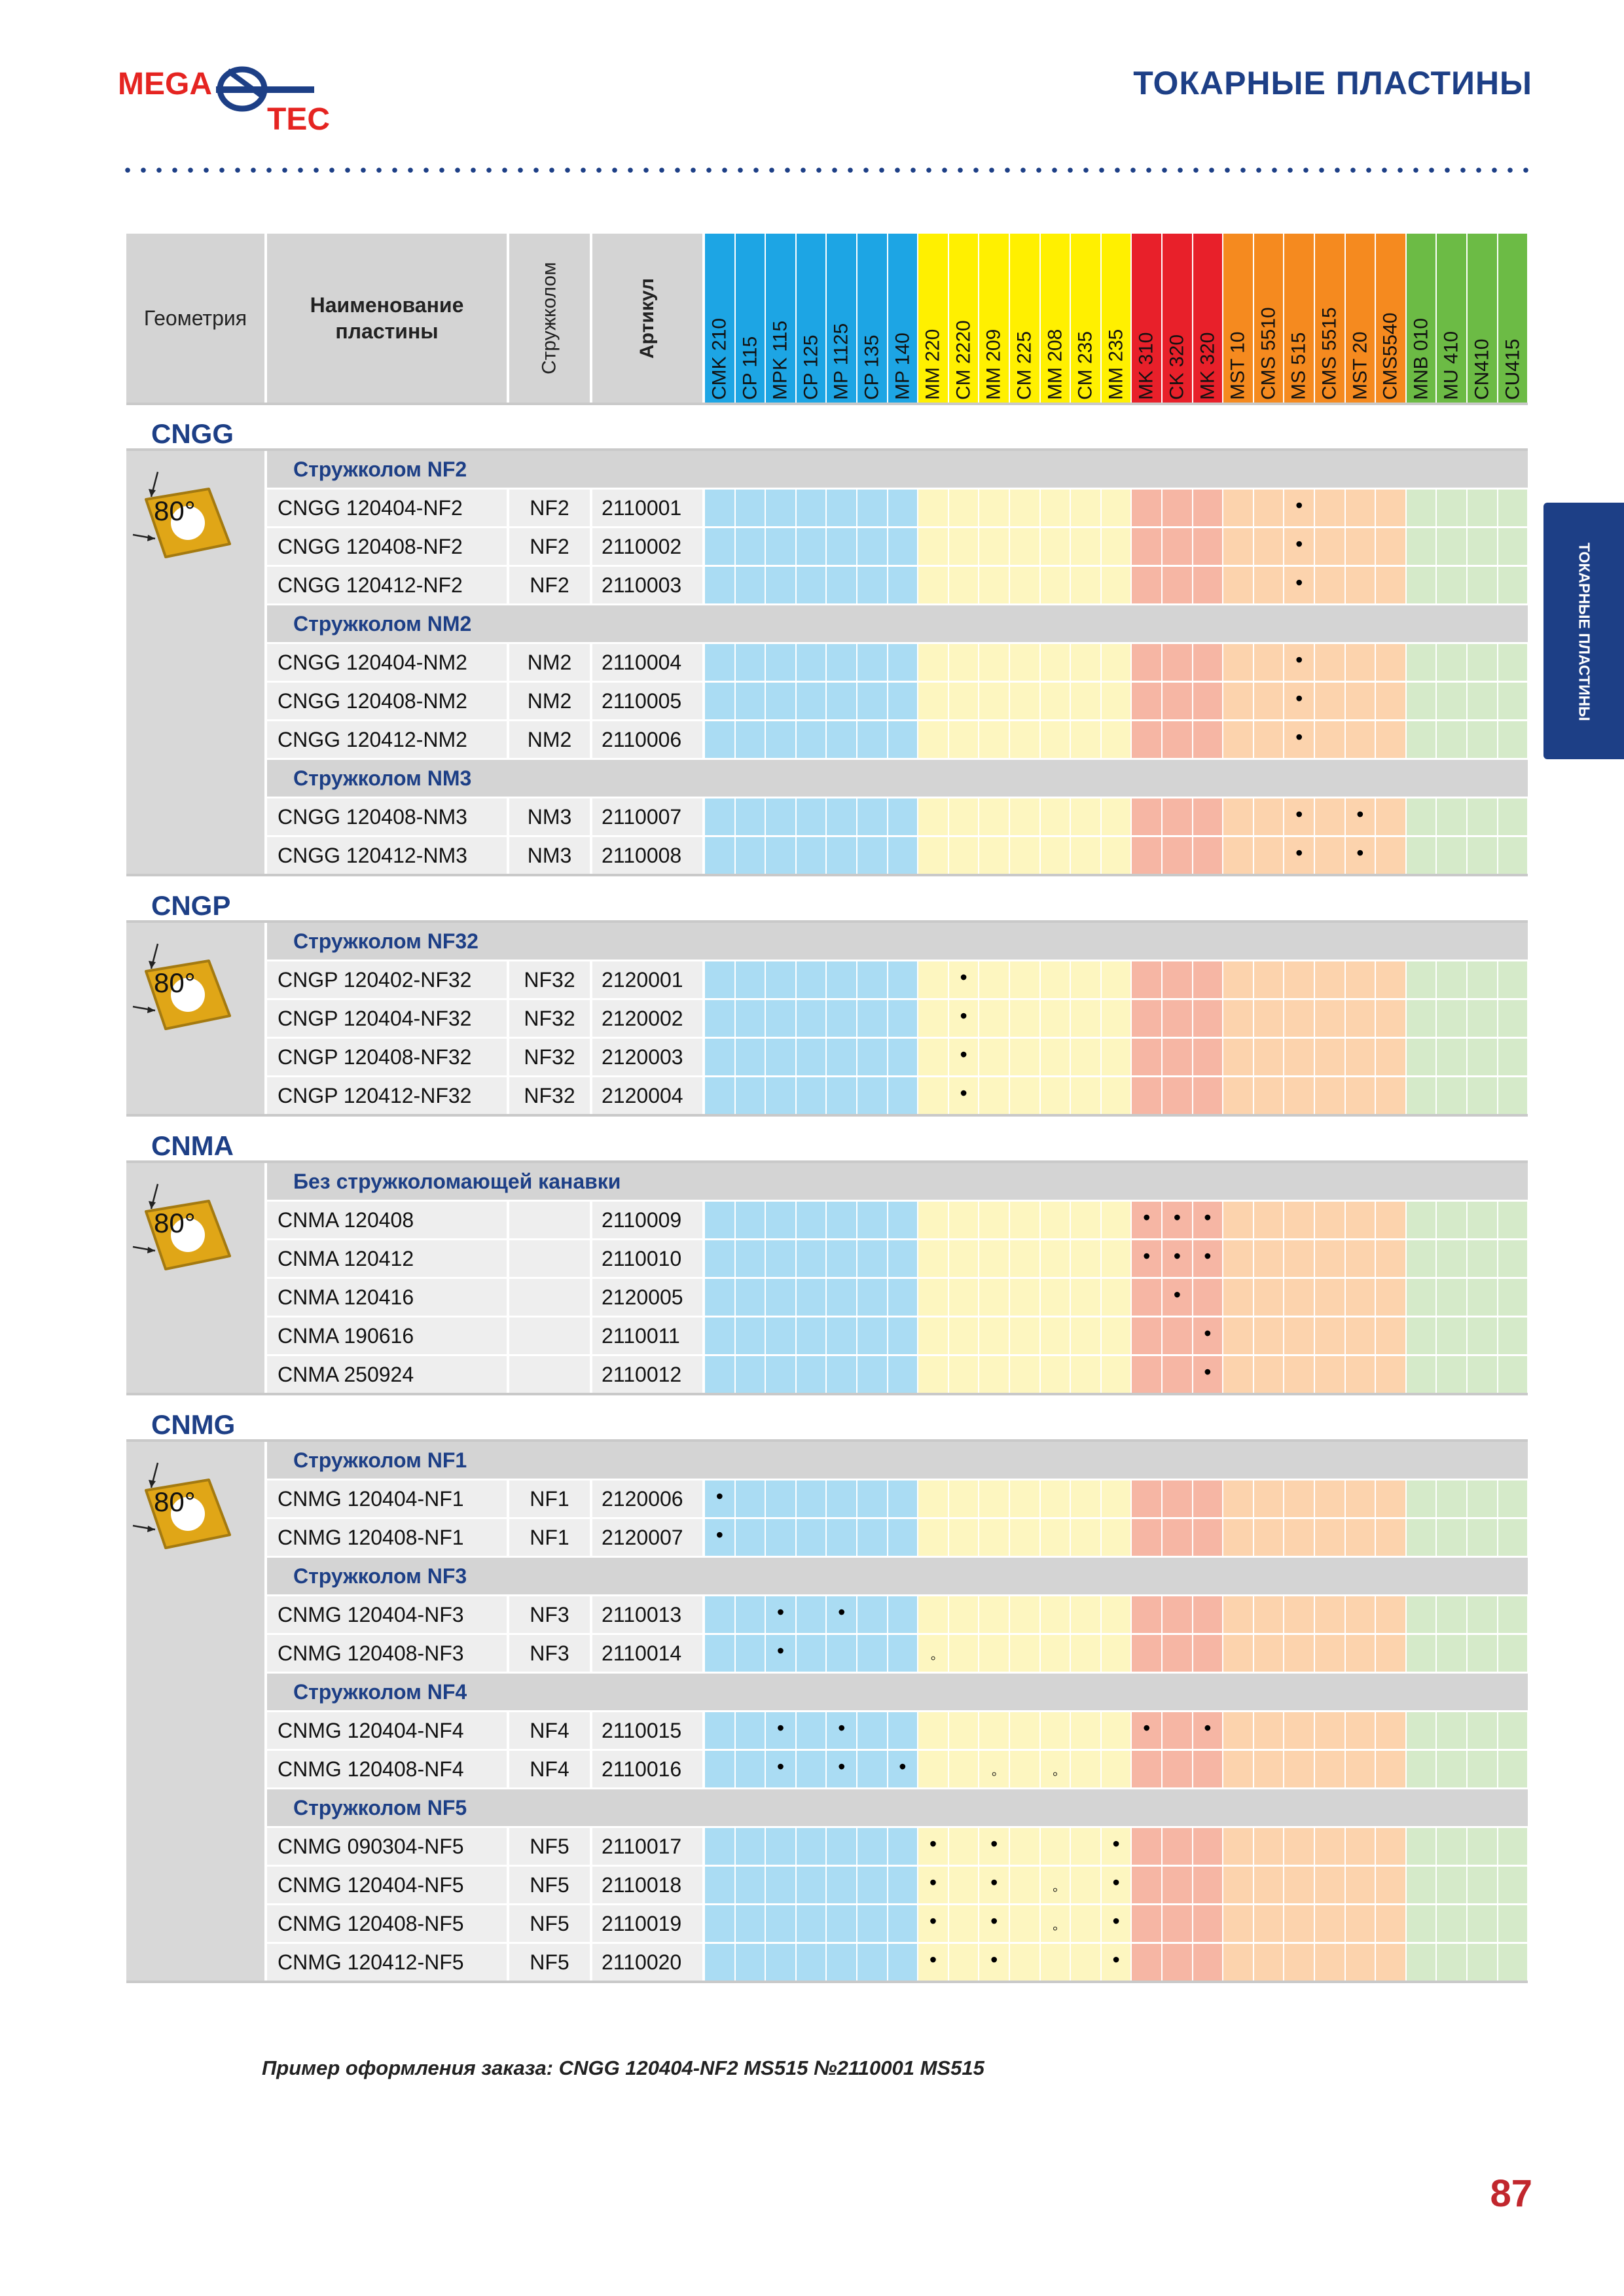  Describe the element at coordinates (387, 1653) in the screenshot. I see `insert-name-cell: CNMG 120408-NF3` at that location.